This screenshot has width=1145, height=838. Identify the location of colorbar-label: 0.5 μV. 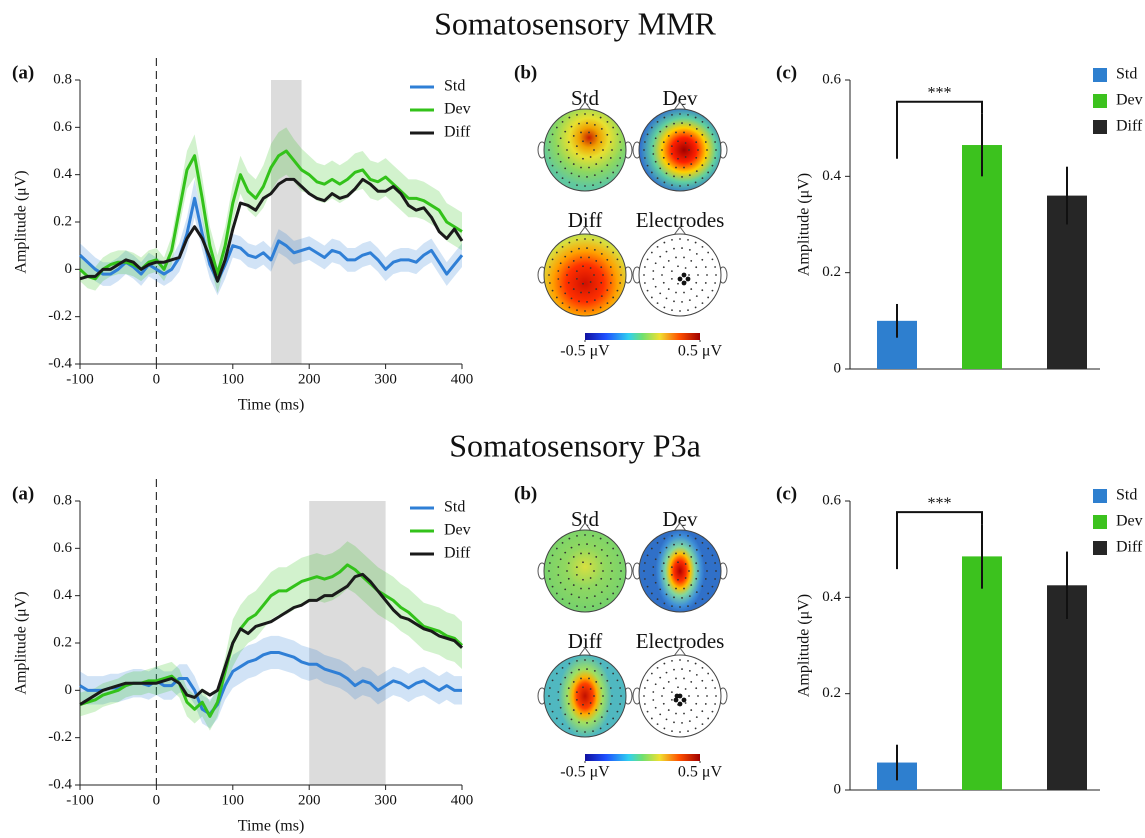
(700, 351).